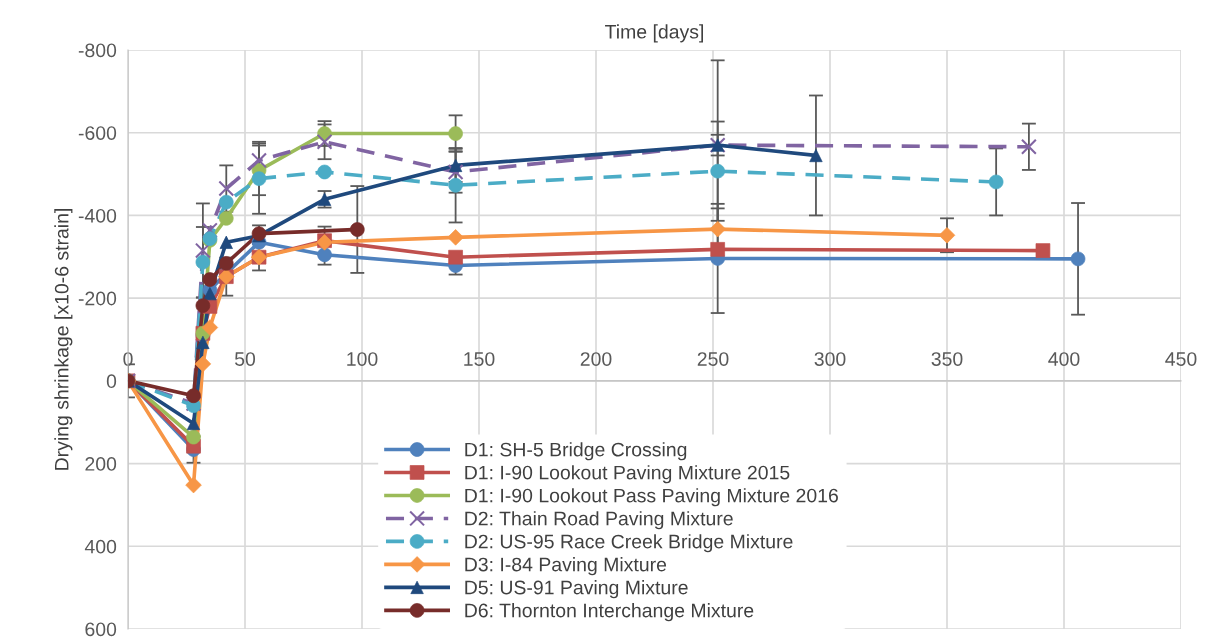 This screenshot has width=1211, height=643. Describe the element at coordinates (97, 50) in the screenshot. I see `y-tick-label: -800` at that location.